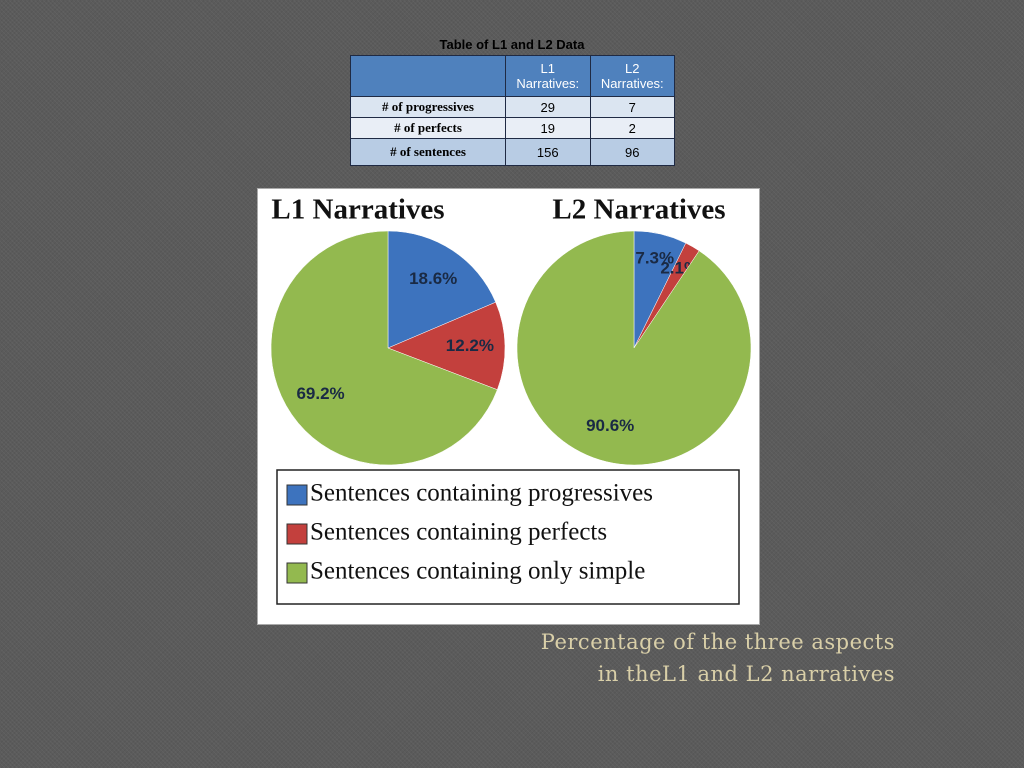 Image resolution: width=1024 pixels, height=768 pixels. I want to click on data-label: 7.3%, so click(654, 258).